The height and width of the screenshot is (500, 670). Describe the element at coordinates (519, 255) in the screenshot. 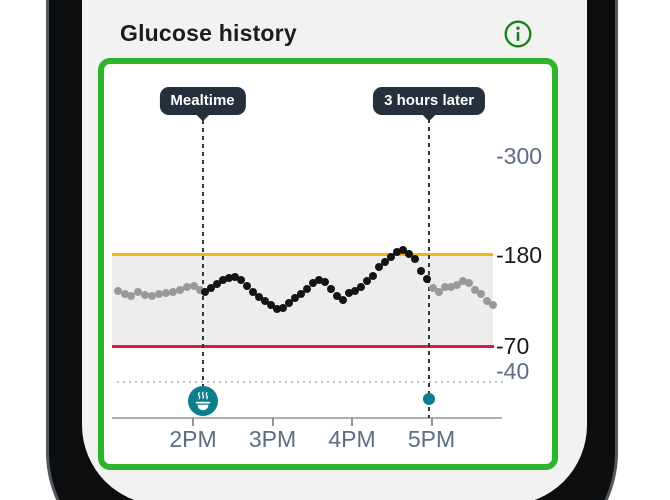

I see `y-axis-tick-label: -180` at that location.